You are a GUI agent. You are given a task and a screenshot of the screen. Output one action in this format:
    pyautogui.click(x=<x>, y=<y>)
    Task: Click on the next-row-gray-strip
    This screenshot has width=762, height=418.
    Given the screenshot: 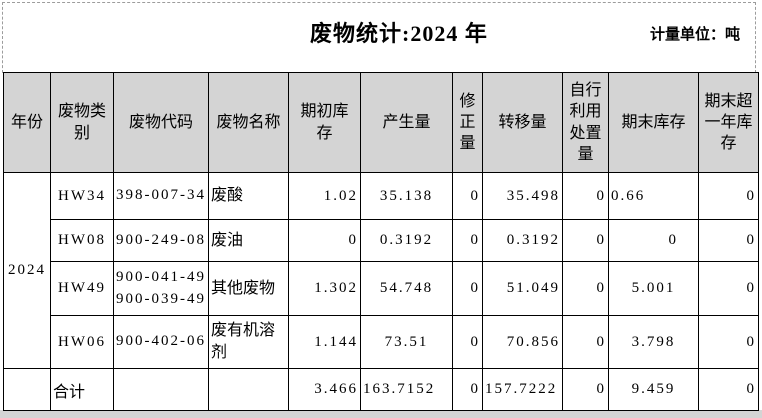 What is the action you would take?
    pyautogui.click(x=381, y=414)
    